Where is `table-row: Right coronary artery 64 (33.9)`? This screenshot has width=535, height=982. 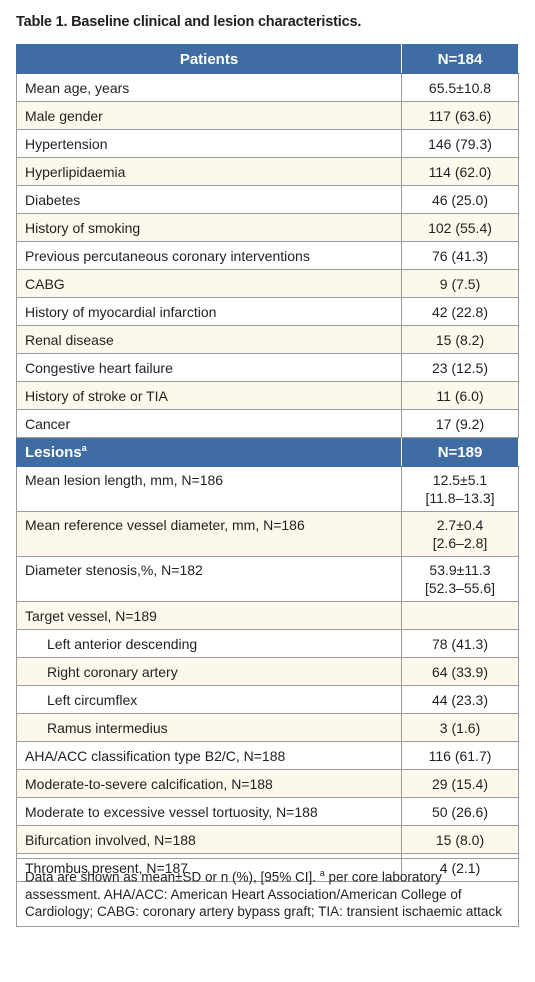 table-row: Right coronary artery 64 (33.9) is located at coordinates (267, 671).